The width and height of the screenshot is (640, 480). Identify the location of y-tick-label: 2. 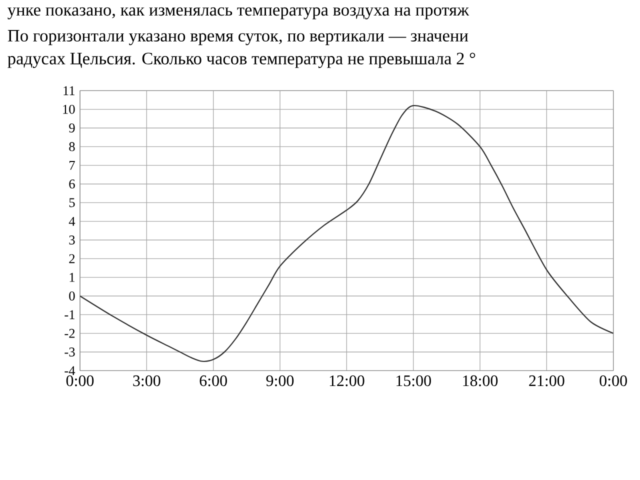
(72, 259).